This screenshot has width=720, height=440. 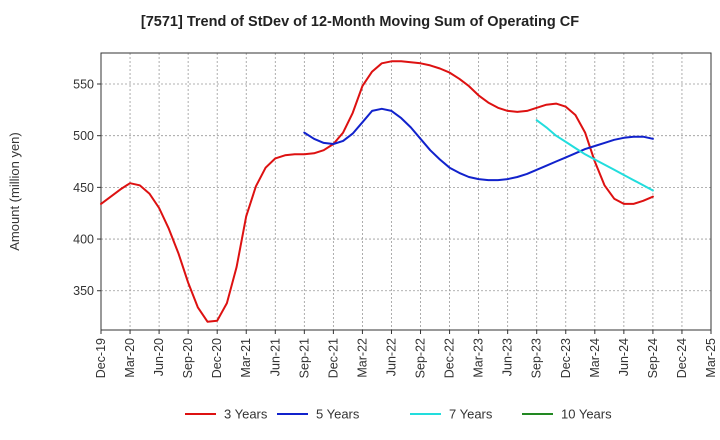 I want to click on x-tick-label: Mar-21, so click(x=246, y=358).